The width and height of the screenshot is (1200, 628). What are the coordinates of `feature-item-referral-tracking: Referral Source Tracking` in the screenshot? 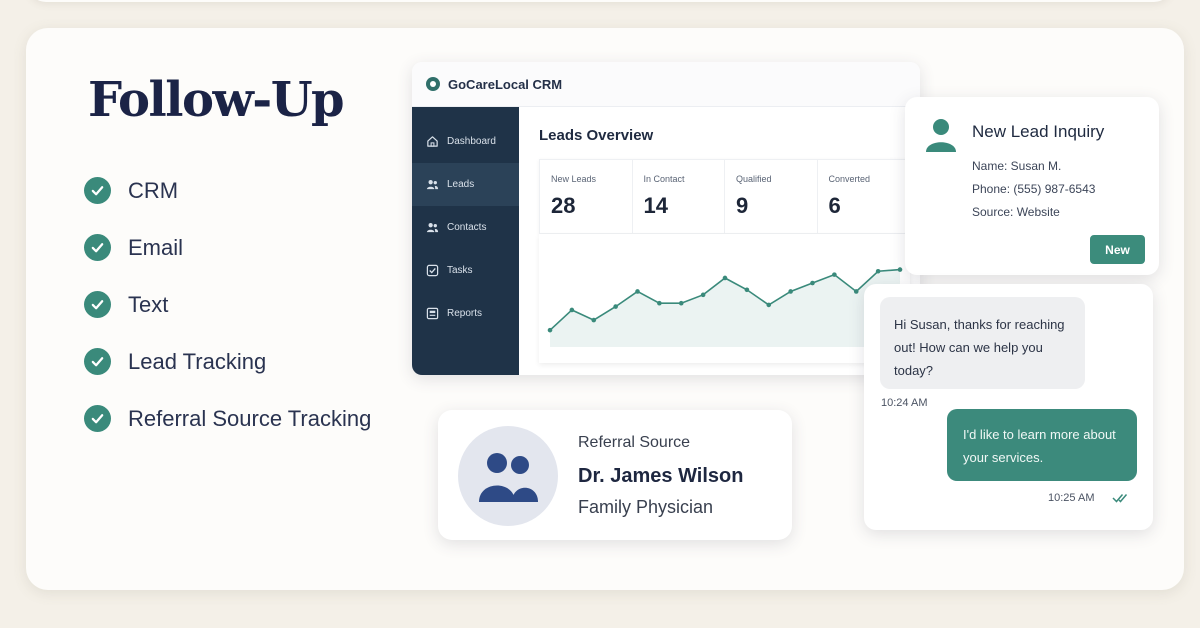 It's located at (227, 418).